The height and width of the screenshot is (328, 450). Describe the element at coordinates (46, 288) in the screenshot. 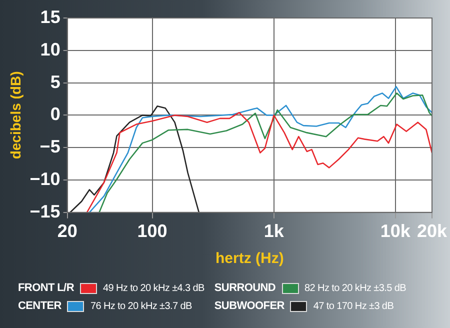

I see `legend-label: FRONT L/R` at that location.